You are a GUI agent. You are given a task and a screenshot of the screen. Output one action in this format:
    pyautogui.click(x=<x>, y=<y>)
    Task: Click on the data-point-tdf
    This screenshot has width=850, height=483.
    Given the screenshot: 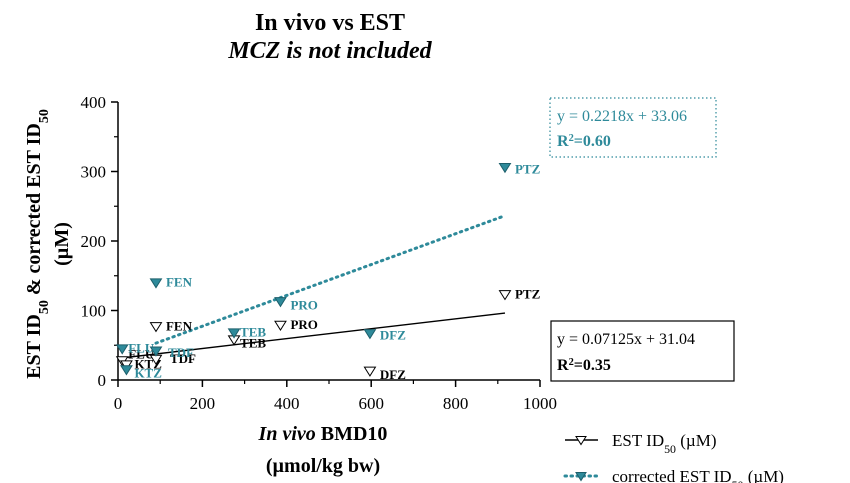 What is the action you would take?
    pyautogui.click(x=156, y=351)
    